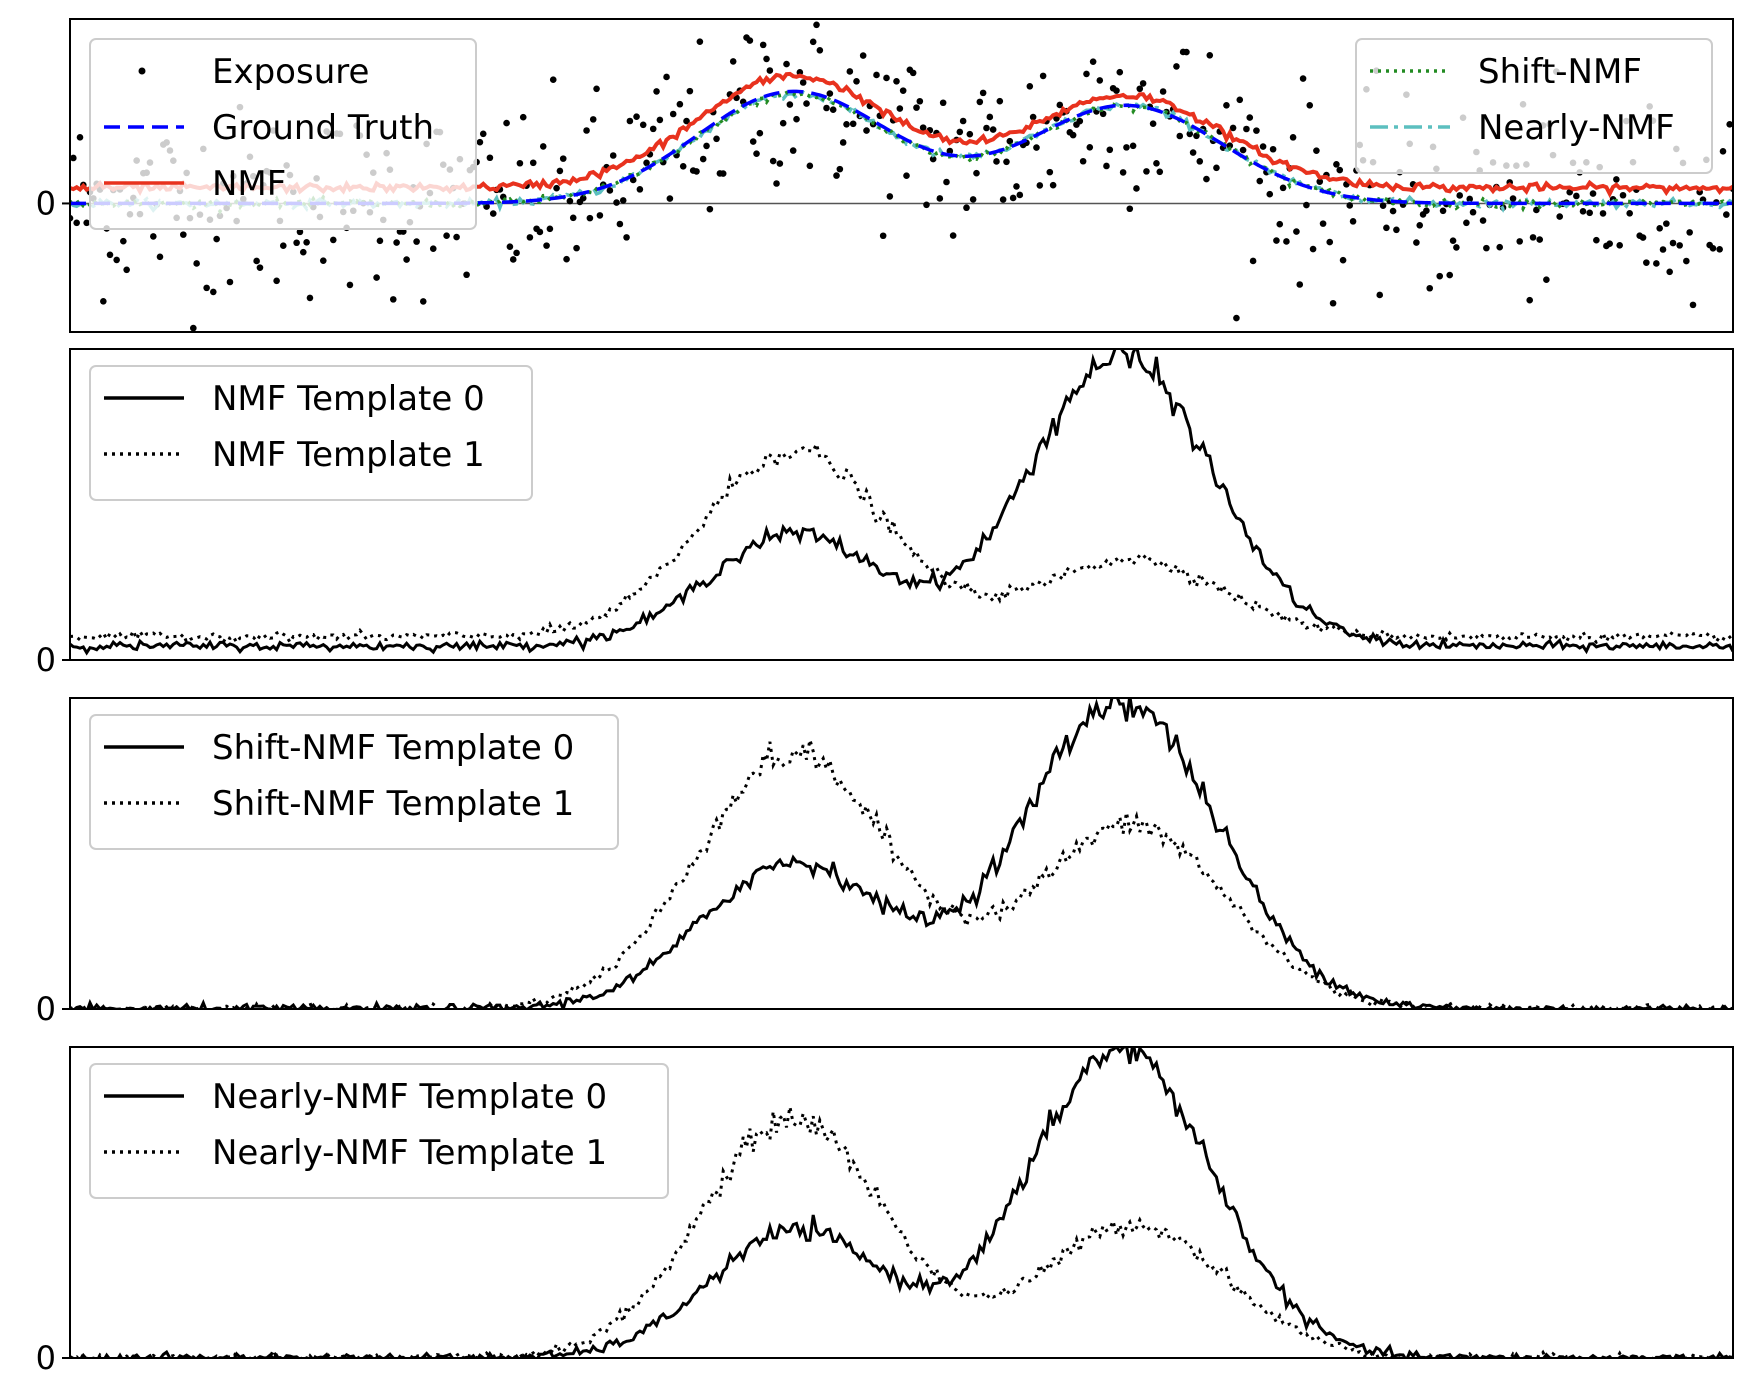  Describe the element at coordinates (311, 433) in the screenshot. I see `legend-box` at that location.